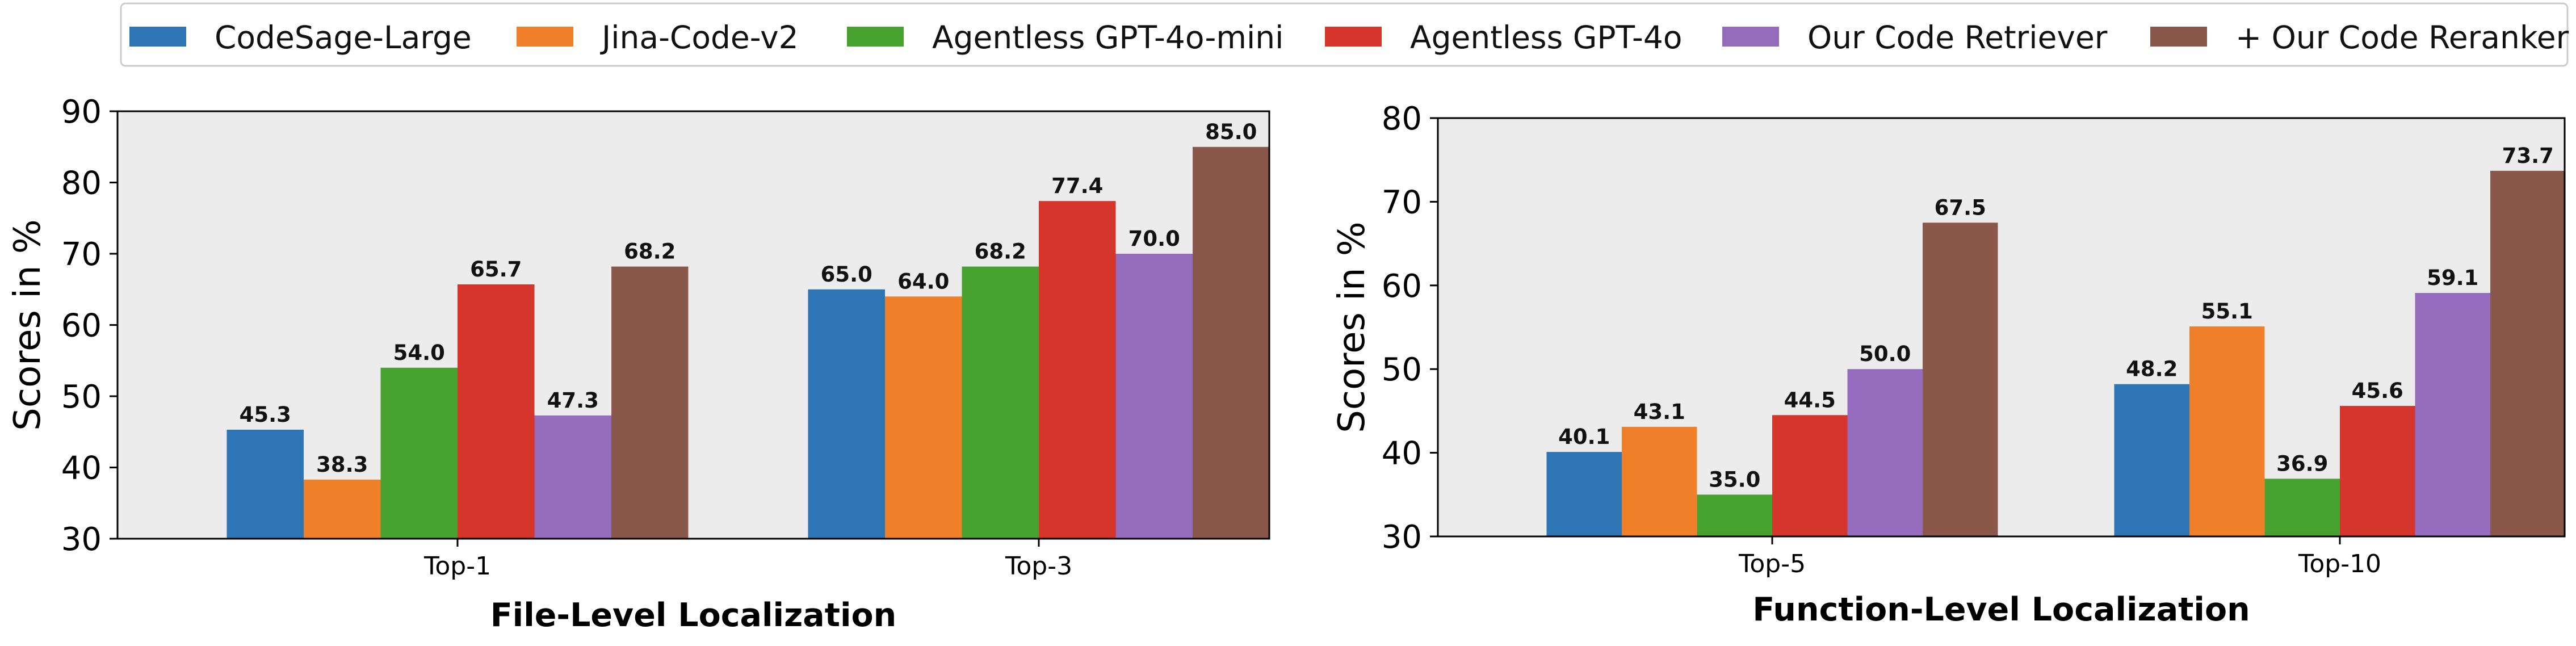  Describe the element at coordinates (2152, 369) in the screenshot. I see `bar-value-label: 48.2` at that location.